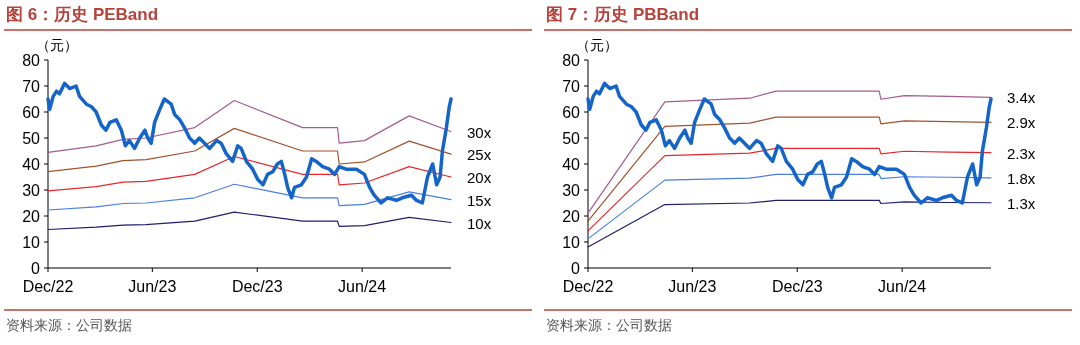  What do you see at coordinates (479, 223) in the screenshot?
I see `series-label: 10x` at bounding box center [479, 223].